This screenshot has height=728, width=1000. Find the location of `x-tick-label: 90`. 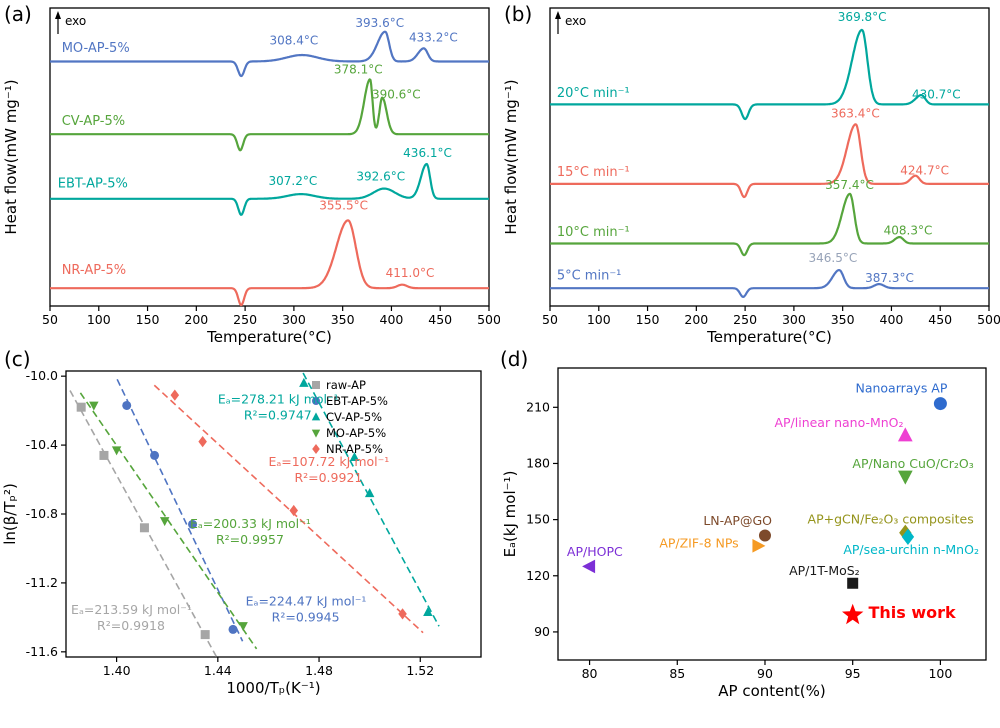

x-tick-label: 90 is located at coordinates (765, 673).